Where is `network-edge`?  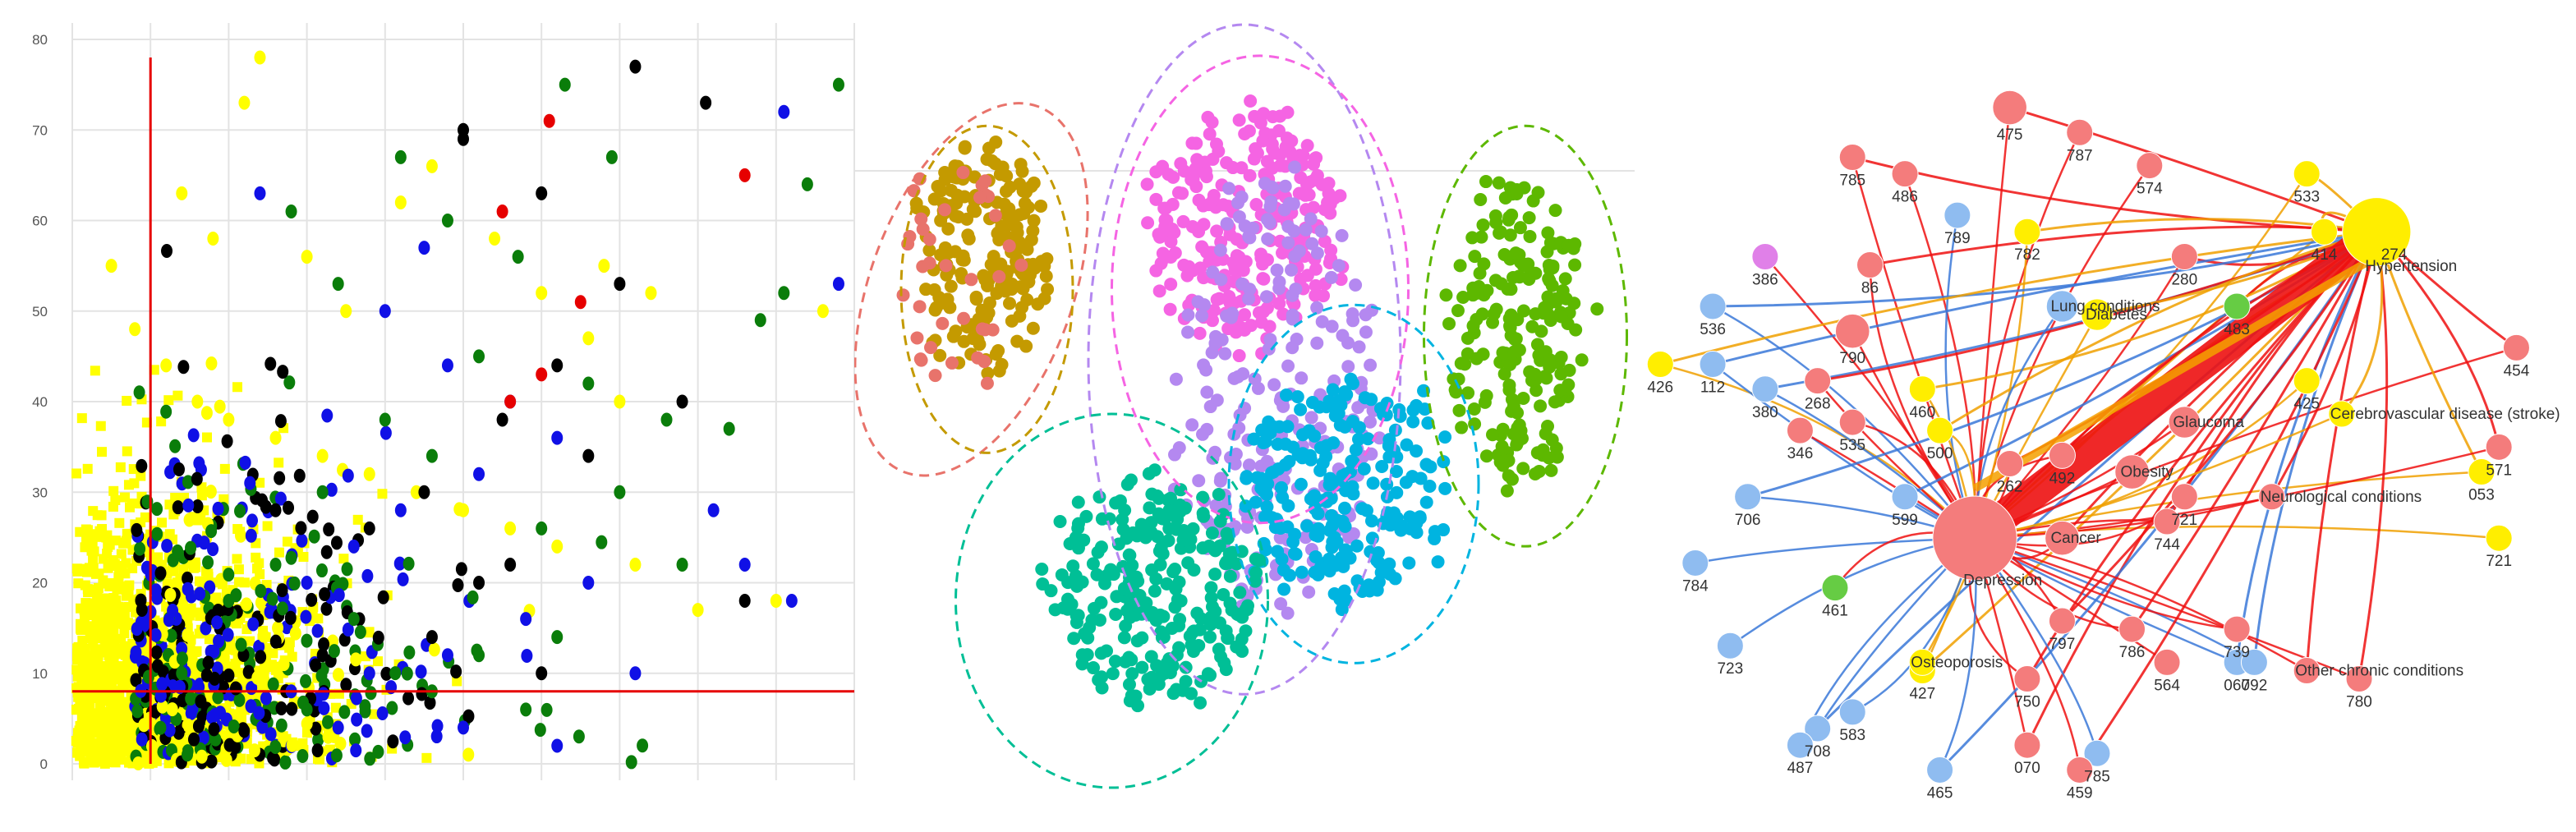
network-edge is located at coordinates (1817, 451).